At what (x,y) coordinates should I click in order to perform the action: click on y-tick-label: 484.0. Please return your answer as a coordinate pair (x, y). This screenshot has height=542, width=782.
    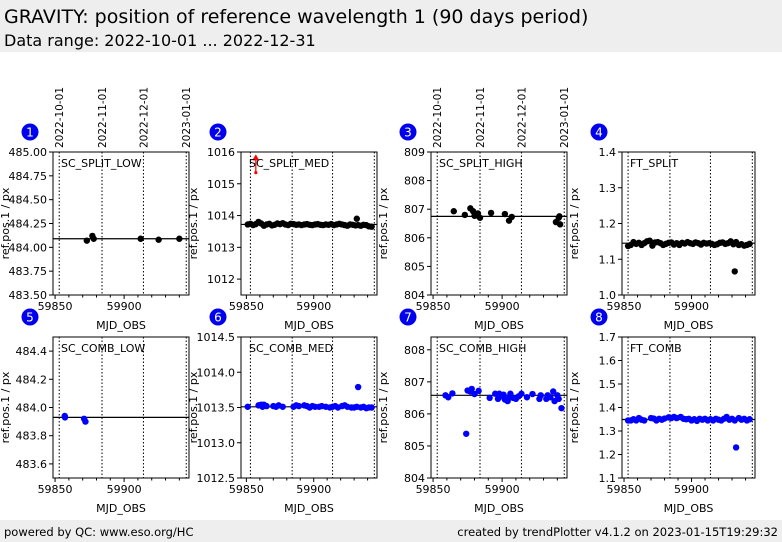
    Looking at the image, I should click on (32, 408).